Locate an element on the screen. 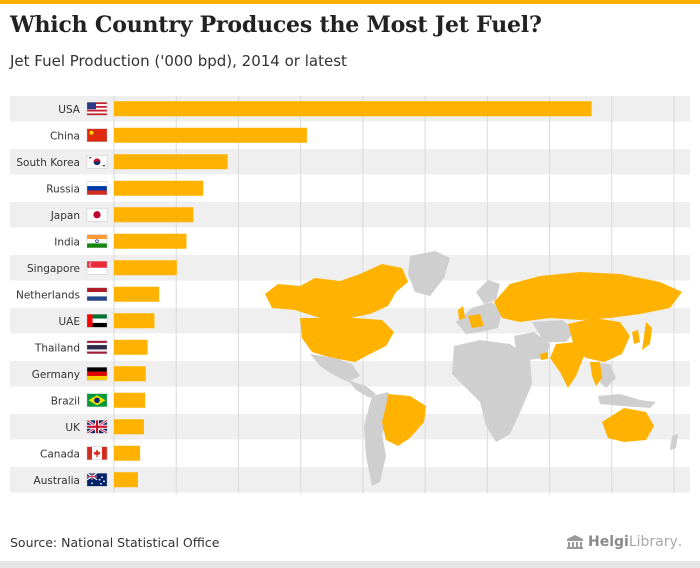 The width and height of the screenshot is (700, 568). category-label-australia: Australia is located at coordinates (57, 481).